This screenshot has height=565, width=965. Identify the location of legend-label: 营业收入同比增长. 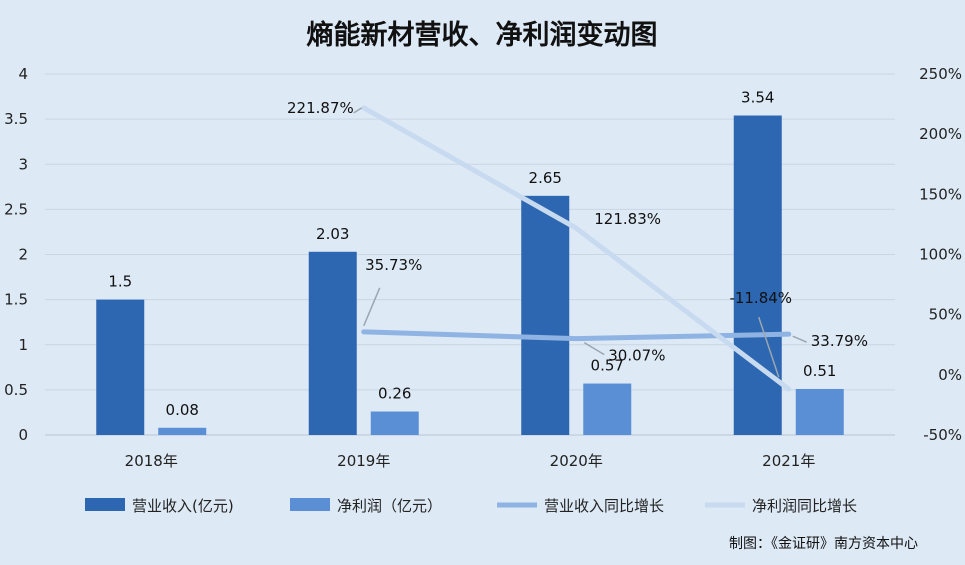
(604, 506).